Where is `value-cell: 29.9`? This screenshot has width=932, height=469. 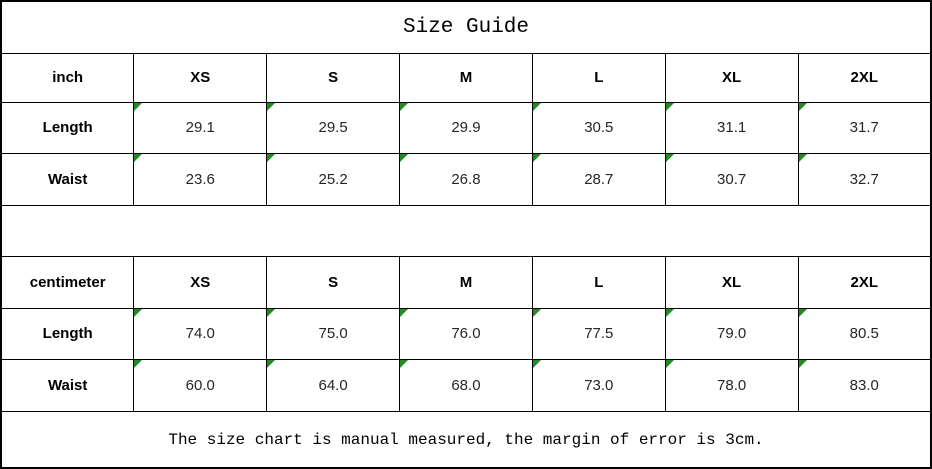
value-cell: 29.9 is located at coordinates (466, 128).